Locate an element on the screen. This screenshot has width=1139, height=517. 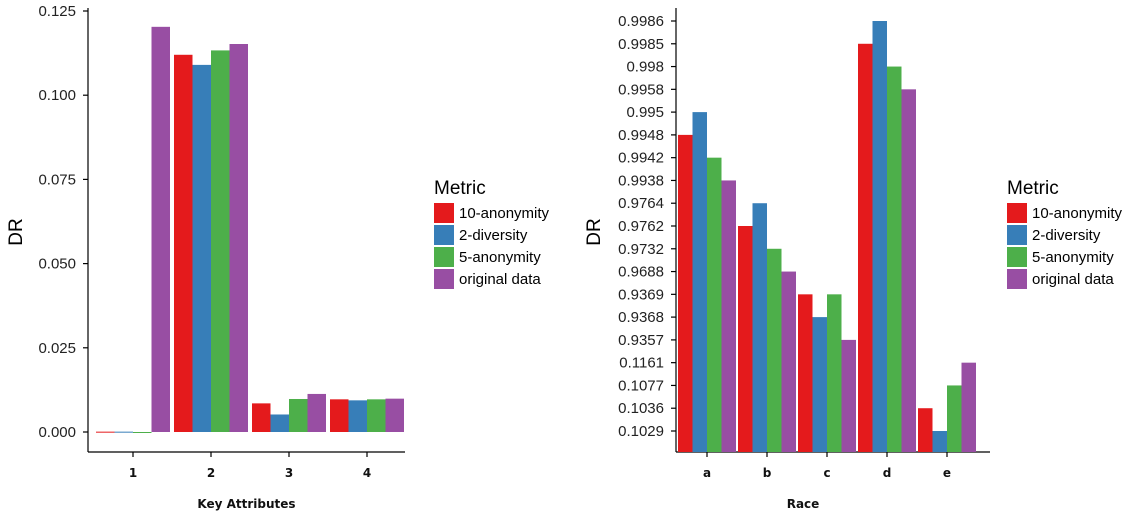
x-tick-label: 4 is located at coordinates (367, 473).